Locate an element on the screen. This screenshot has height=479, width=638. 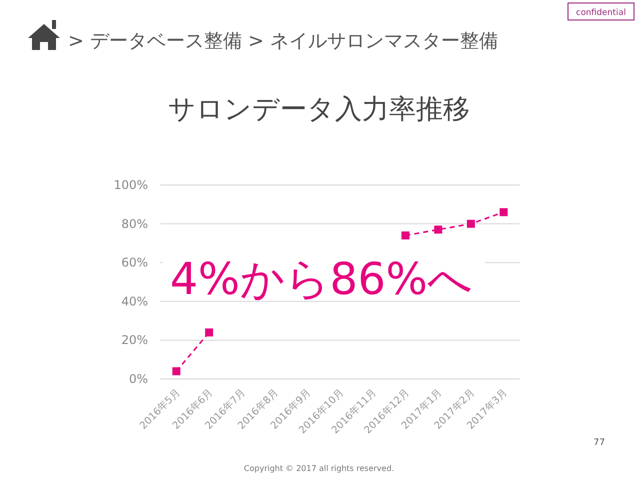
y-tick-label: 60% is located at coordinates (134, 263).